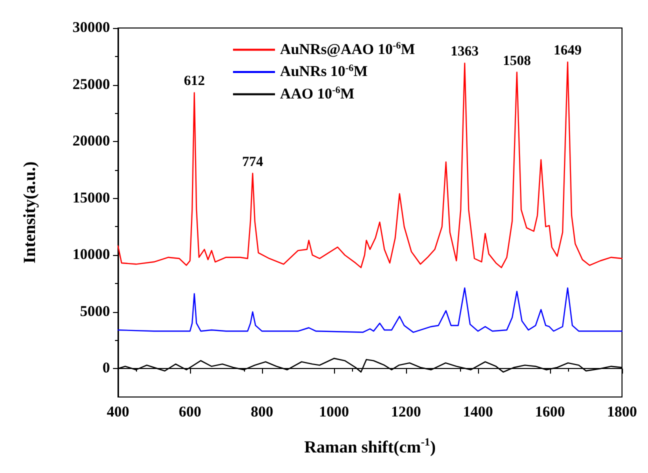 The width and height of the screenshot is (648, 473). I want to click on x-tick-label: 1600, so click(550, 412).